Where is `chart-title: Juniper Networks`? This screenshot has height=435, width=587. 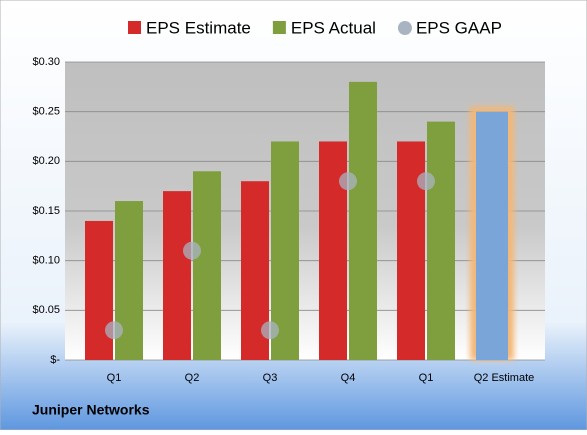 chart-title: Juniper Networks is located at coordinates (91, 410).